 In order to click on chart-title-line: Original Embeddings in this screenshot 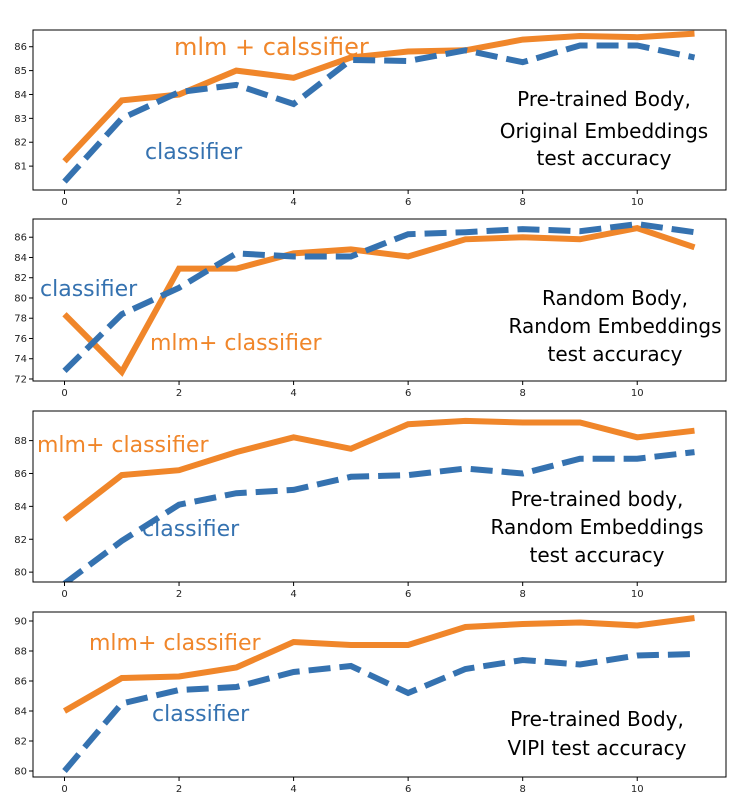, I will do `click(604, 131)`.